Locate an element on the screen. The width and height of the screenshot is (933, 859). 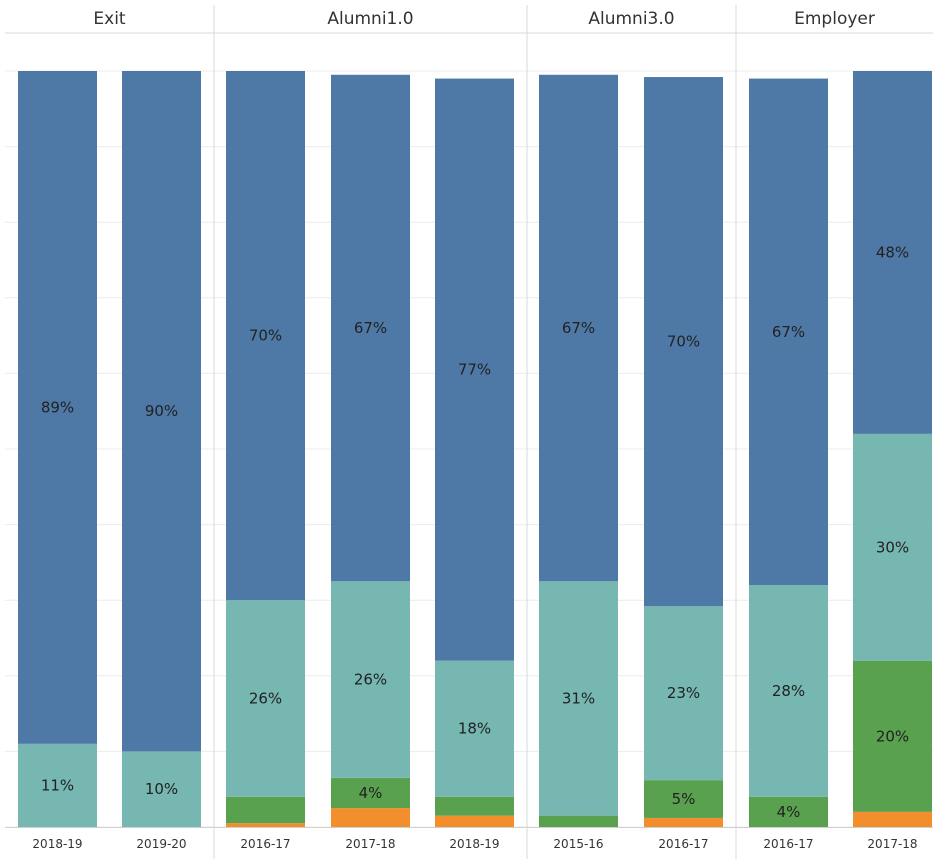
data-label: 28% is located at coordinates (788, 691).